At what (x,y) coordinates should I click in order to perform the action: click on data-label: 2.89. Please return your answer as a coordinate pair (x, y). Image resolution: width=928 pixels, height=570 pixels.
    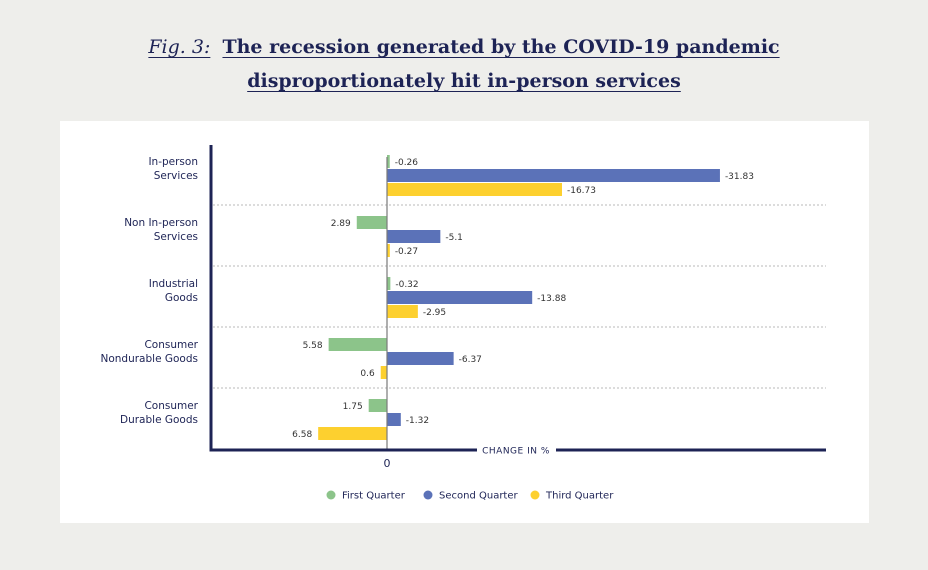
    Looking at the image, I should click on (341, 224).